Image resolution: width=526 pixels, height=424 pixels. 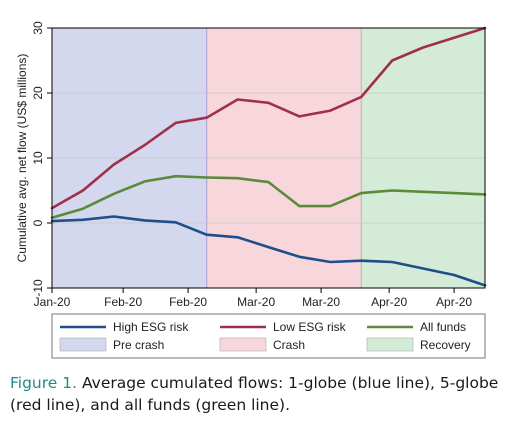 What do you see at coordinates (38, 288) in the screenshot?
I see `y-tick-label-0: -10` at bounding box center [38, 288].